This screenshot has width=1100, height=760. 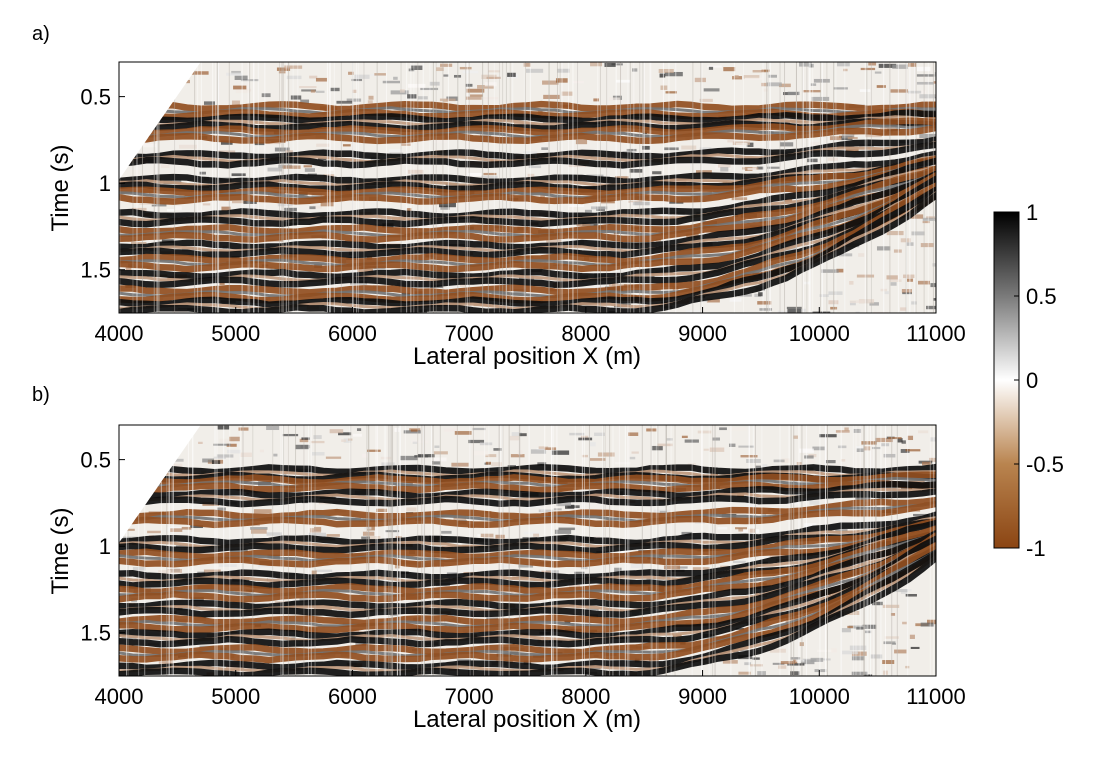 What do you see at coordinates (530, 689) in the screenshot?
I see `x-tick-labels-b: 4000 5000 6000 7000 8000 9000 10000 11000` at bounding box center [530, 689].